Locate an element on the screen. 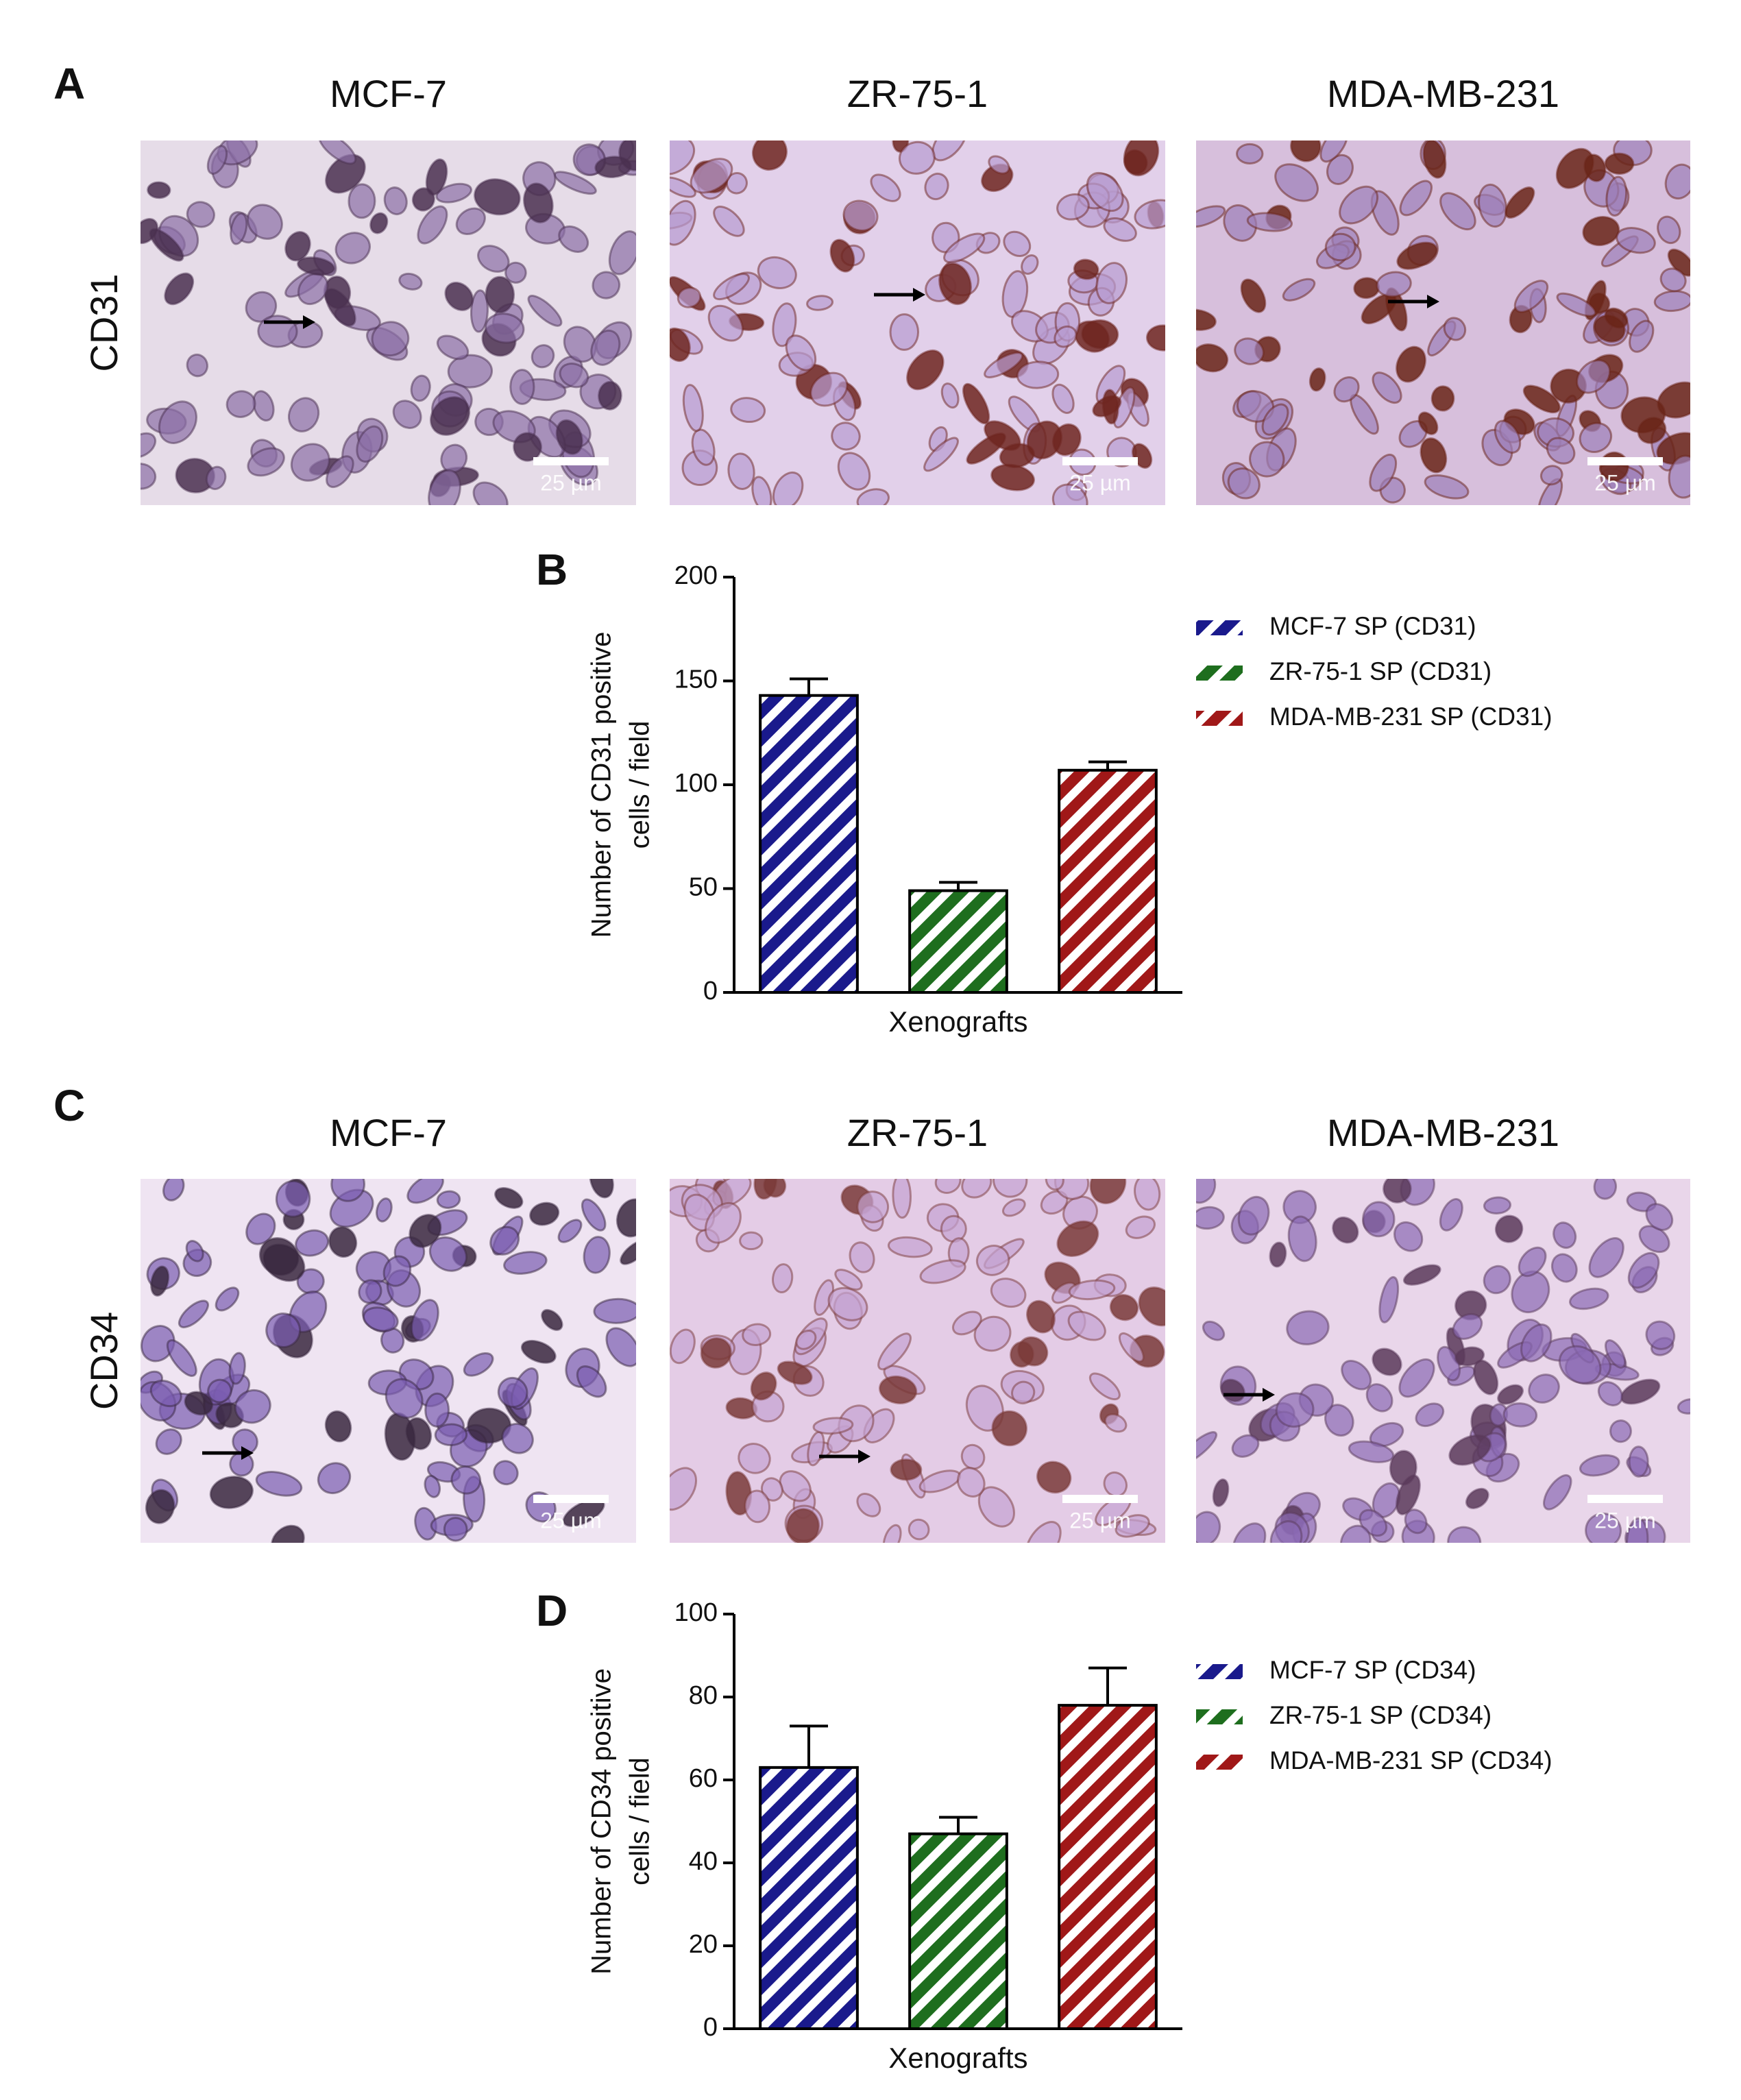 Image resolution: width=1741 pixels, height=2100 pixels. legend-label: MDA-MB-231 SP (CD34) is located at coordinates (1411, 1760).